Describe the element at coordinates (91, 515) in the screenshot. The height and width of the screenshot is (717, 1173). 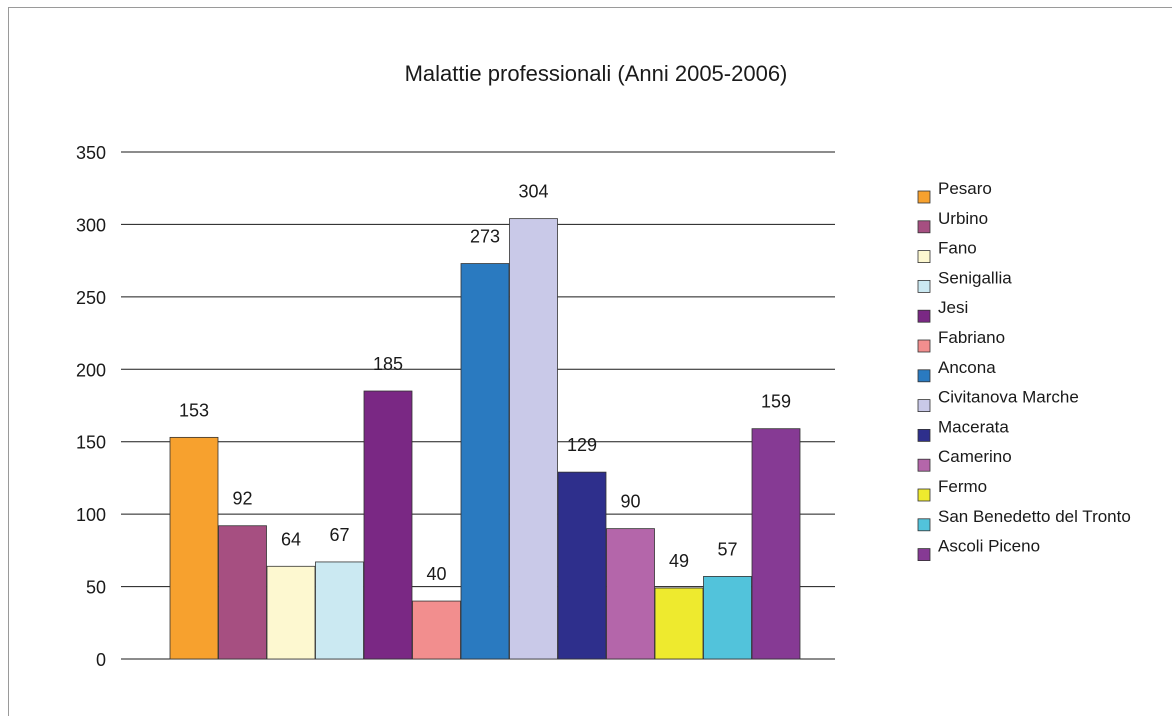
I see `y-tick-label: 100` at that location.